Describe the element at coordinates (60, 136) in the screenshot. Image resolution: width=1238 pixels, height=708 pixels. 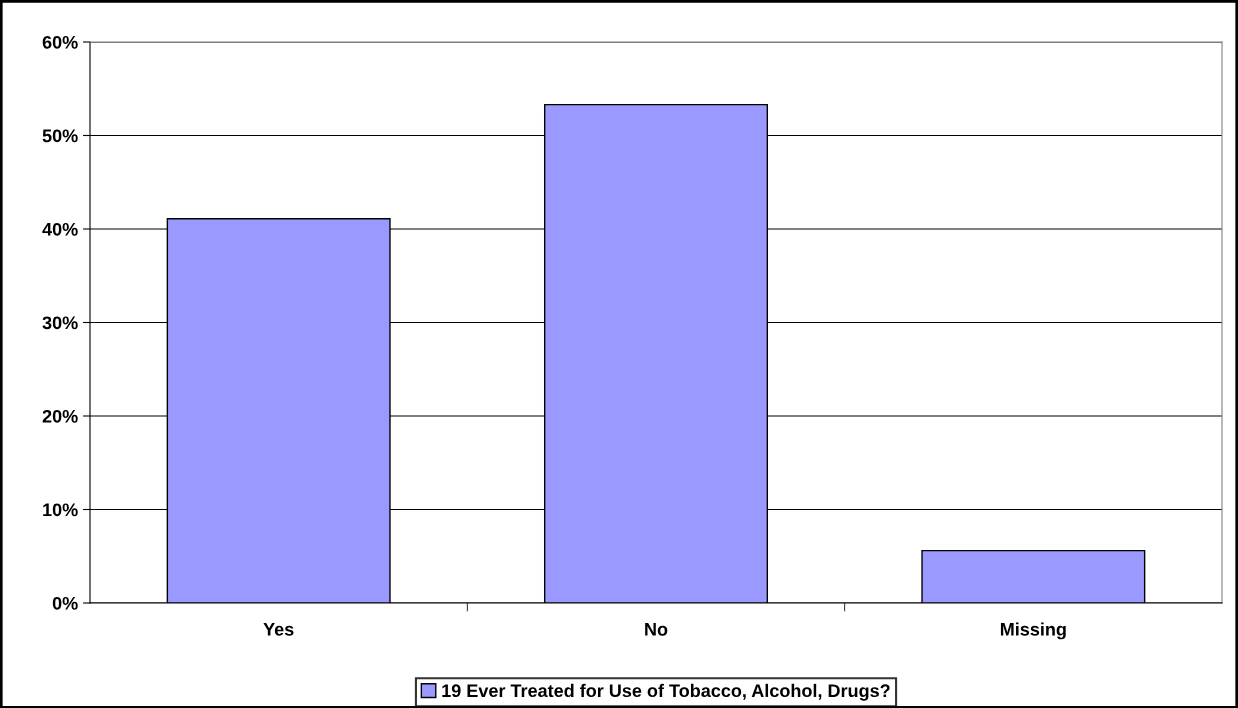
I see `y-tick-label: 50%` at that location.